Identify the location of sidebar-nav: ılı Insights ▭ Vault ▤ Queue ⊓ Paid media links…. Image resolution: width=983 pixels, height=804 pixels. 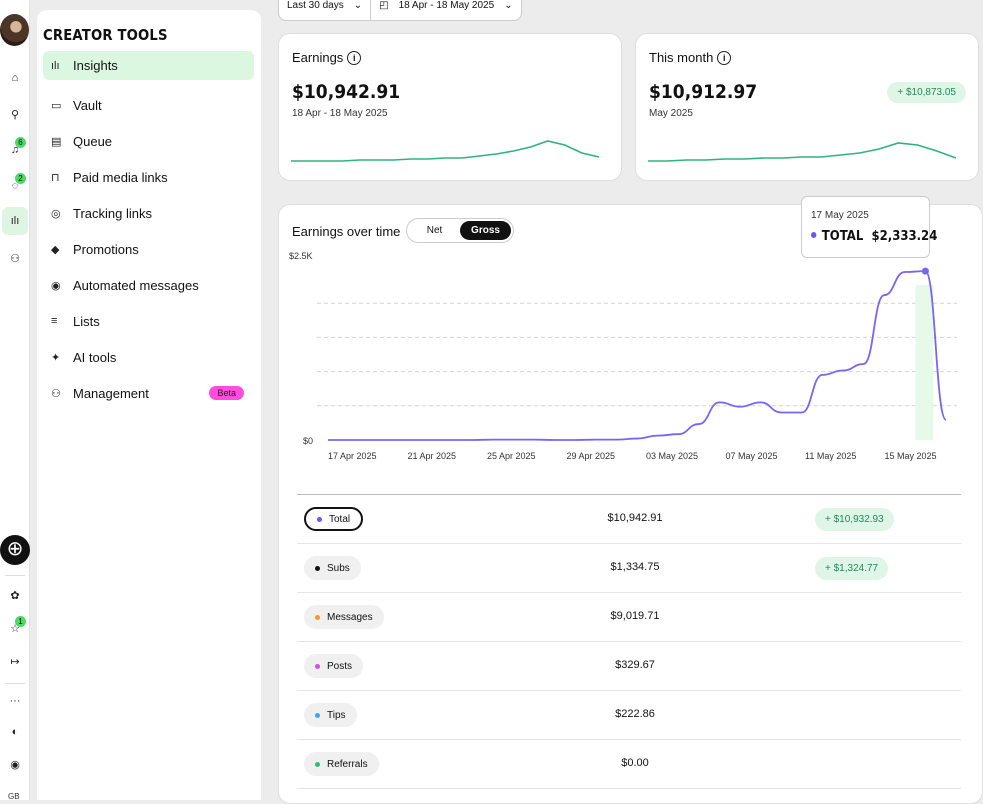
(148, 231).